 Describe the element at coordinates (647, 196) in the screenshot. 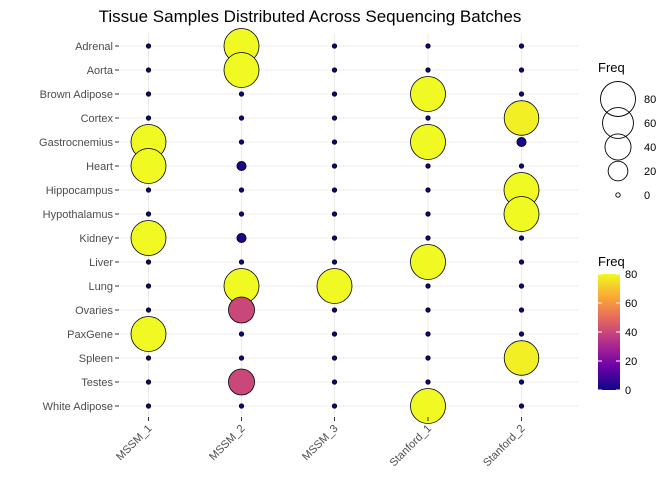

I see `size-legend-label: 0` at that location.